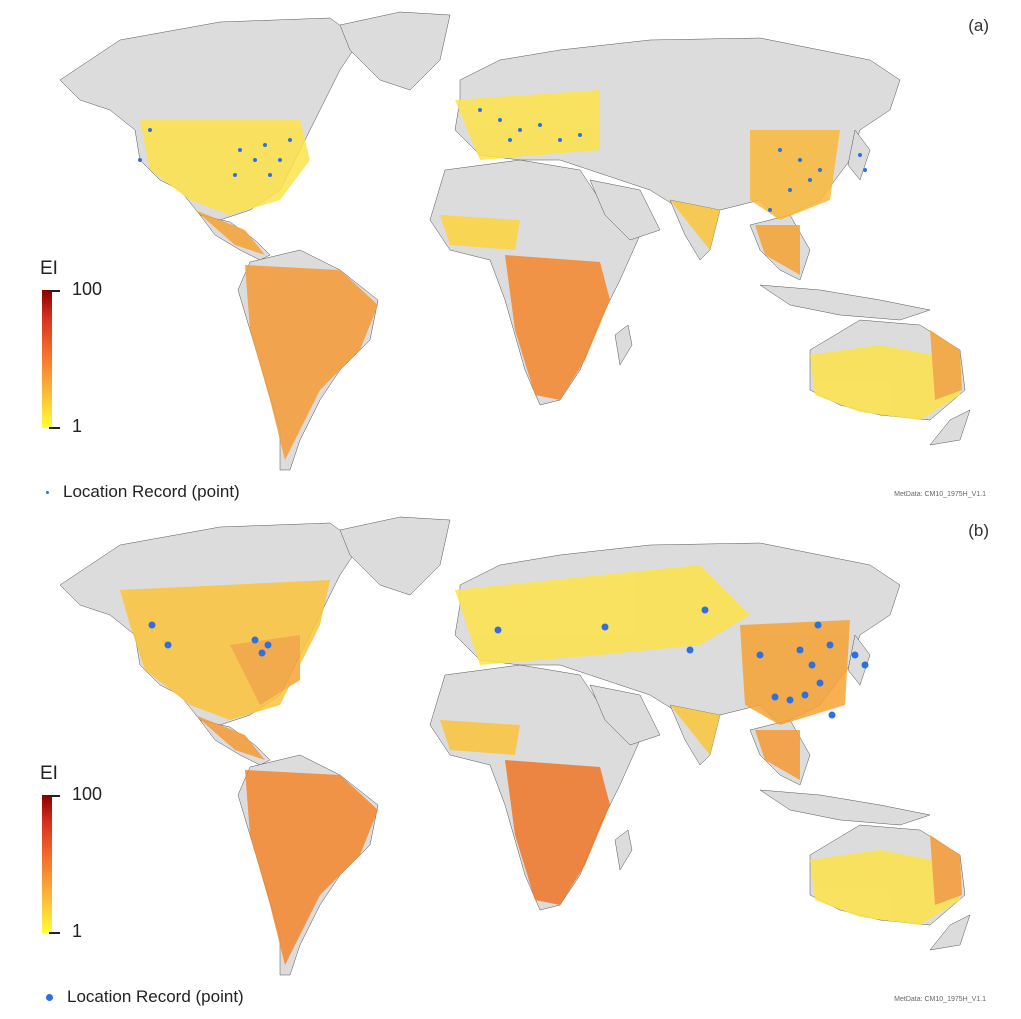 Image resolution: width=1021 pixels, height=1019 pixels. Describe the element at coordinates (602, 615) in the screenshot. I see `ei-eurasia` at that location.